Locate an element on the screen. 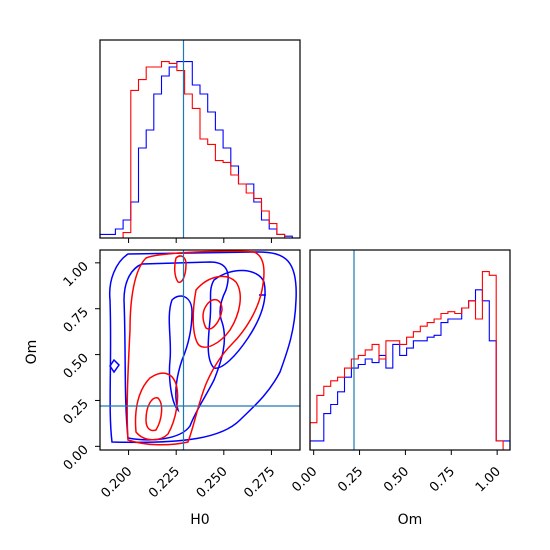 The image size is (550, 550). om-tick-label: 1.00 is located at coordinates (76, 274).